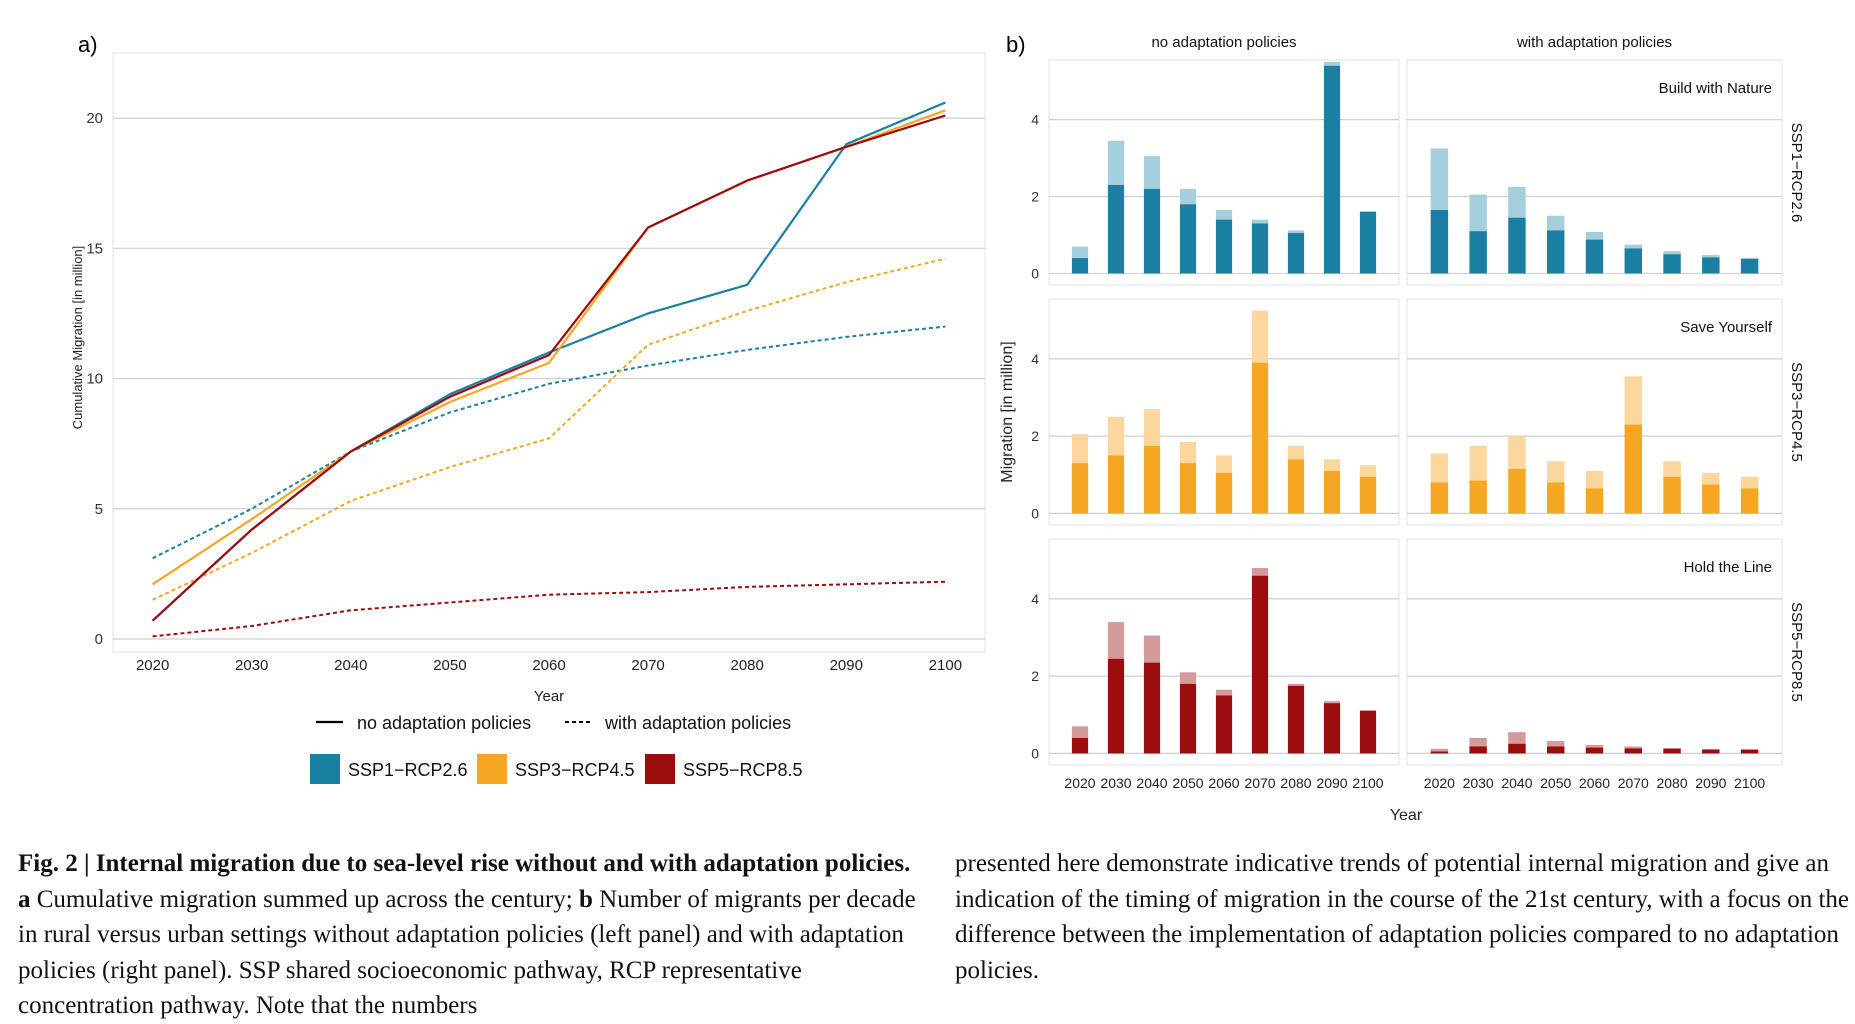 The width and height of the screenshot is (1855, 1024). I want to click on panel-a-xtick-label: 2020, so click(152, 665).